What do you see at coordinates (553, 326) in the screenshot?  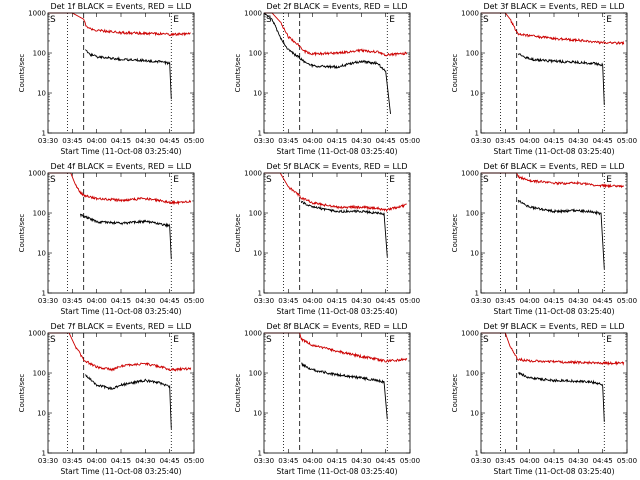 I see `panel-title: Det 9f BLACK = Events, RED = LLD` at bounding box center [553, 326].